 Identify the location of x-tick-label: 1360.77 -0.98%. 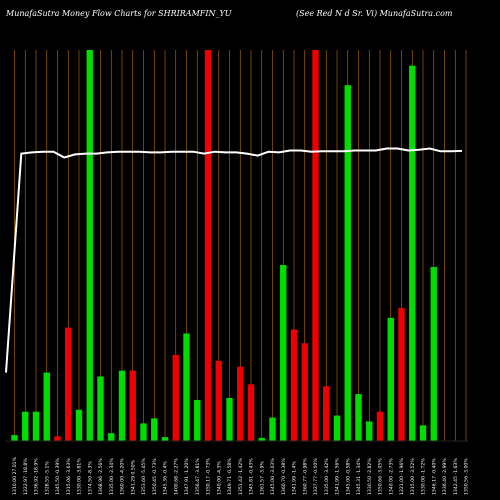
(305, 476).